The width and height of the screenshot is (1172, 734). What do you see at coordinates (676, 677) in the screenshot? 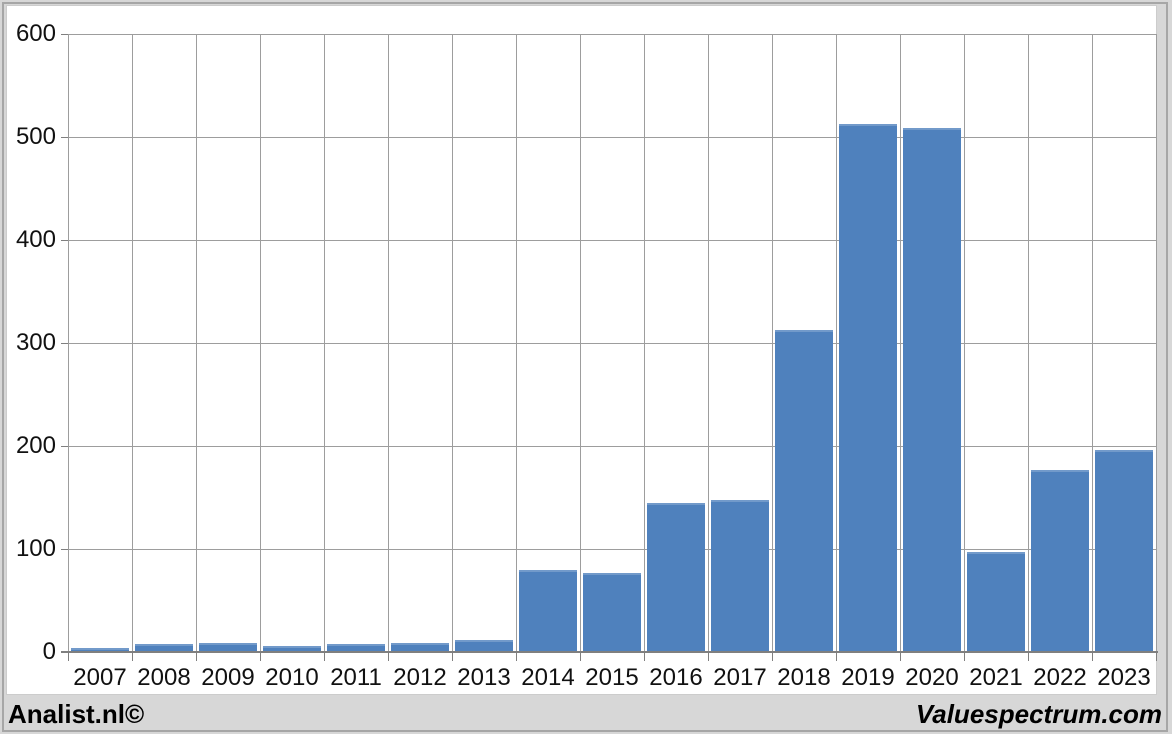
I see `x-axis-label-2016: 2016` at bounding box center [676, 677].